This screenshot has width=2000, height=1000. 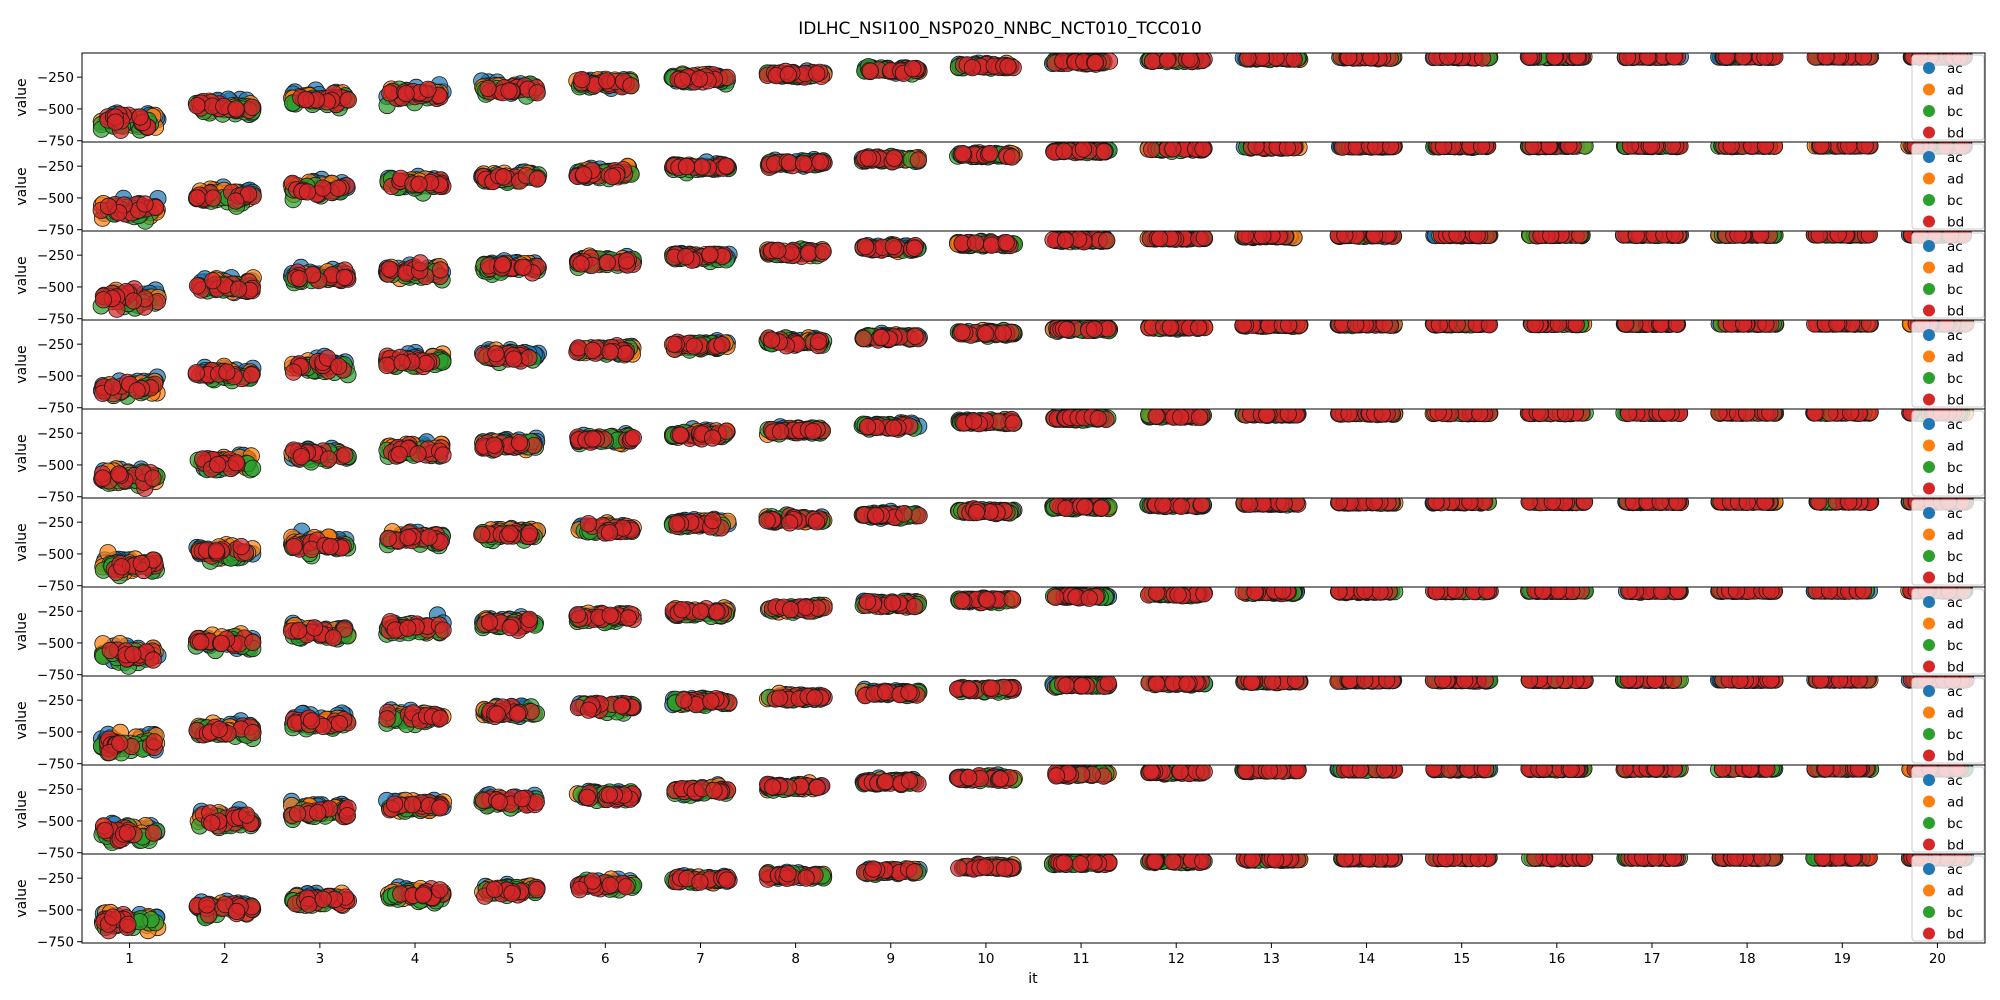 What do you see at coordinates (1955, 201) in the screenshot?
I see `legend-label-bc: bc` at bounding box center [1955, 201].